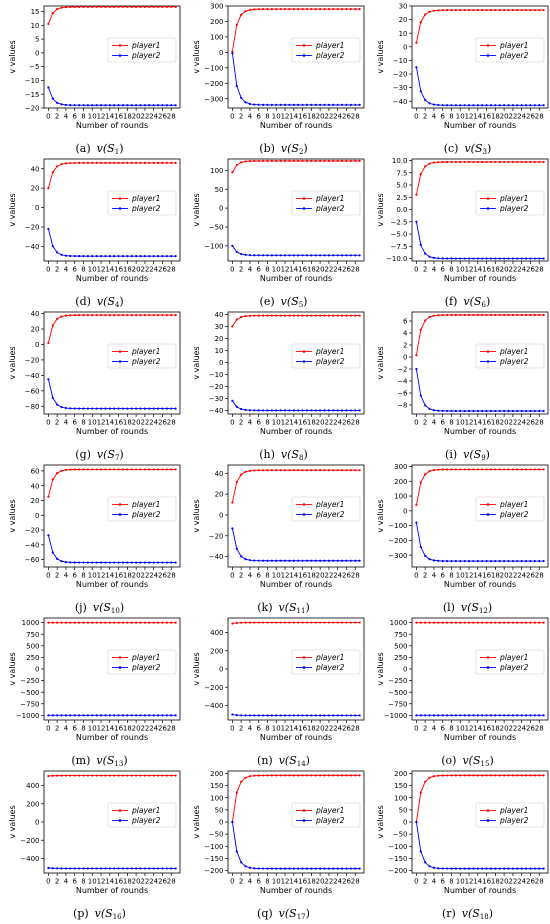 Image resolution: width=550 pixels, height=924 pixels. What do you see at coordinates (397, 847) in the screenshot?
I see `y-tick-label: −100` at bounding box center [397, 847].